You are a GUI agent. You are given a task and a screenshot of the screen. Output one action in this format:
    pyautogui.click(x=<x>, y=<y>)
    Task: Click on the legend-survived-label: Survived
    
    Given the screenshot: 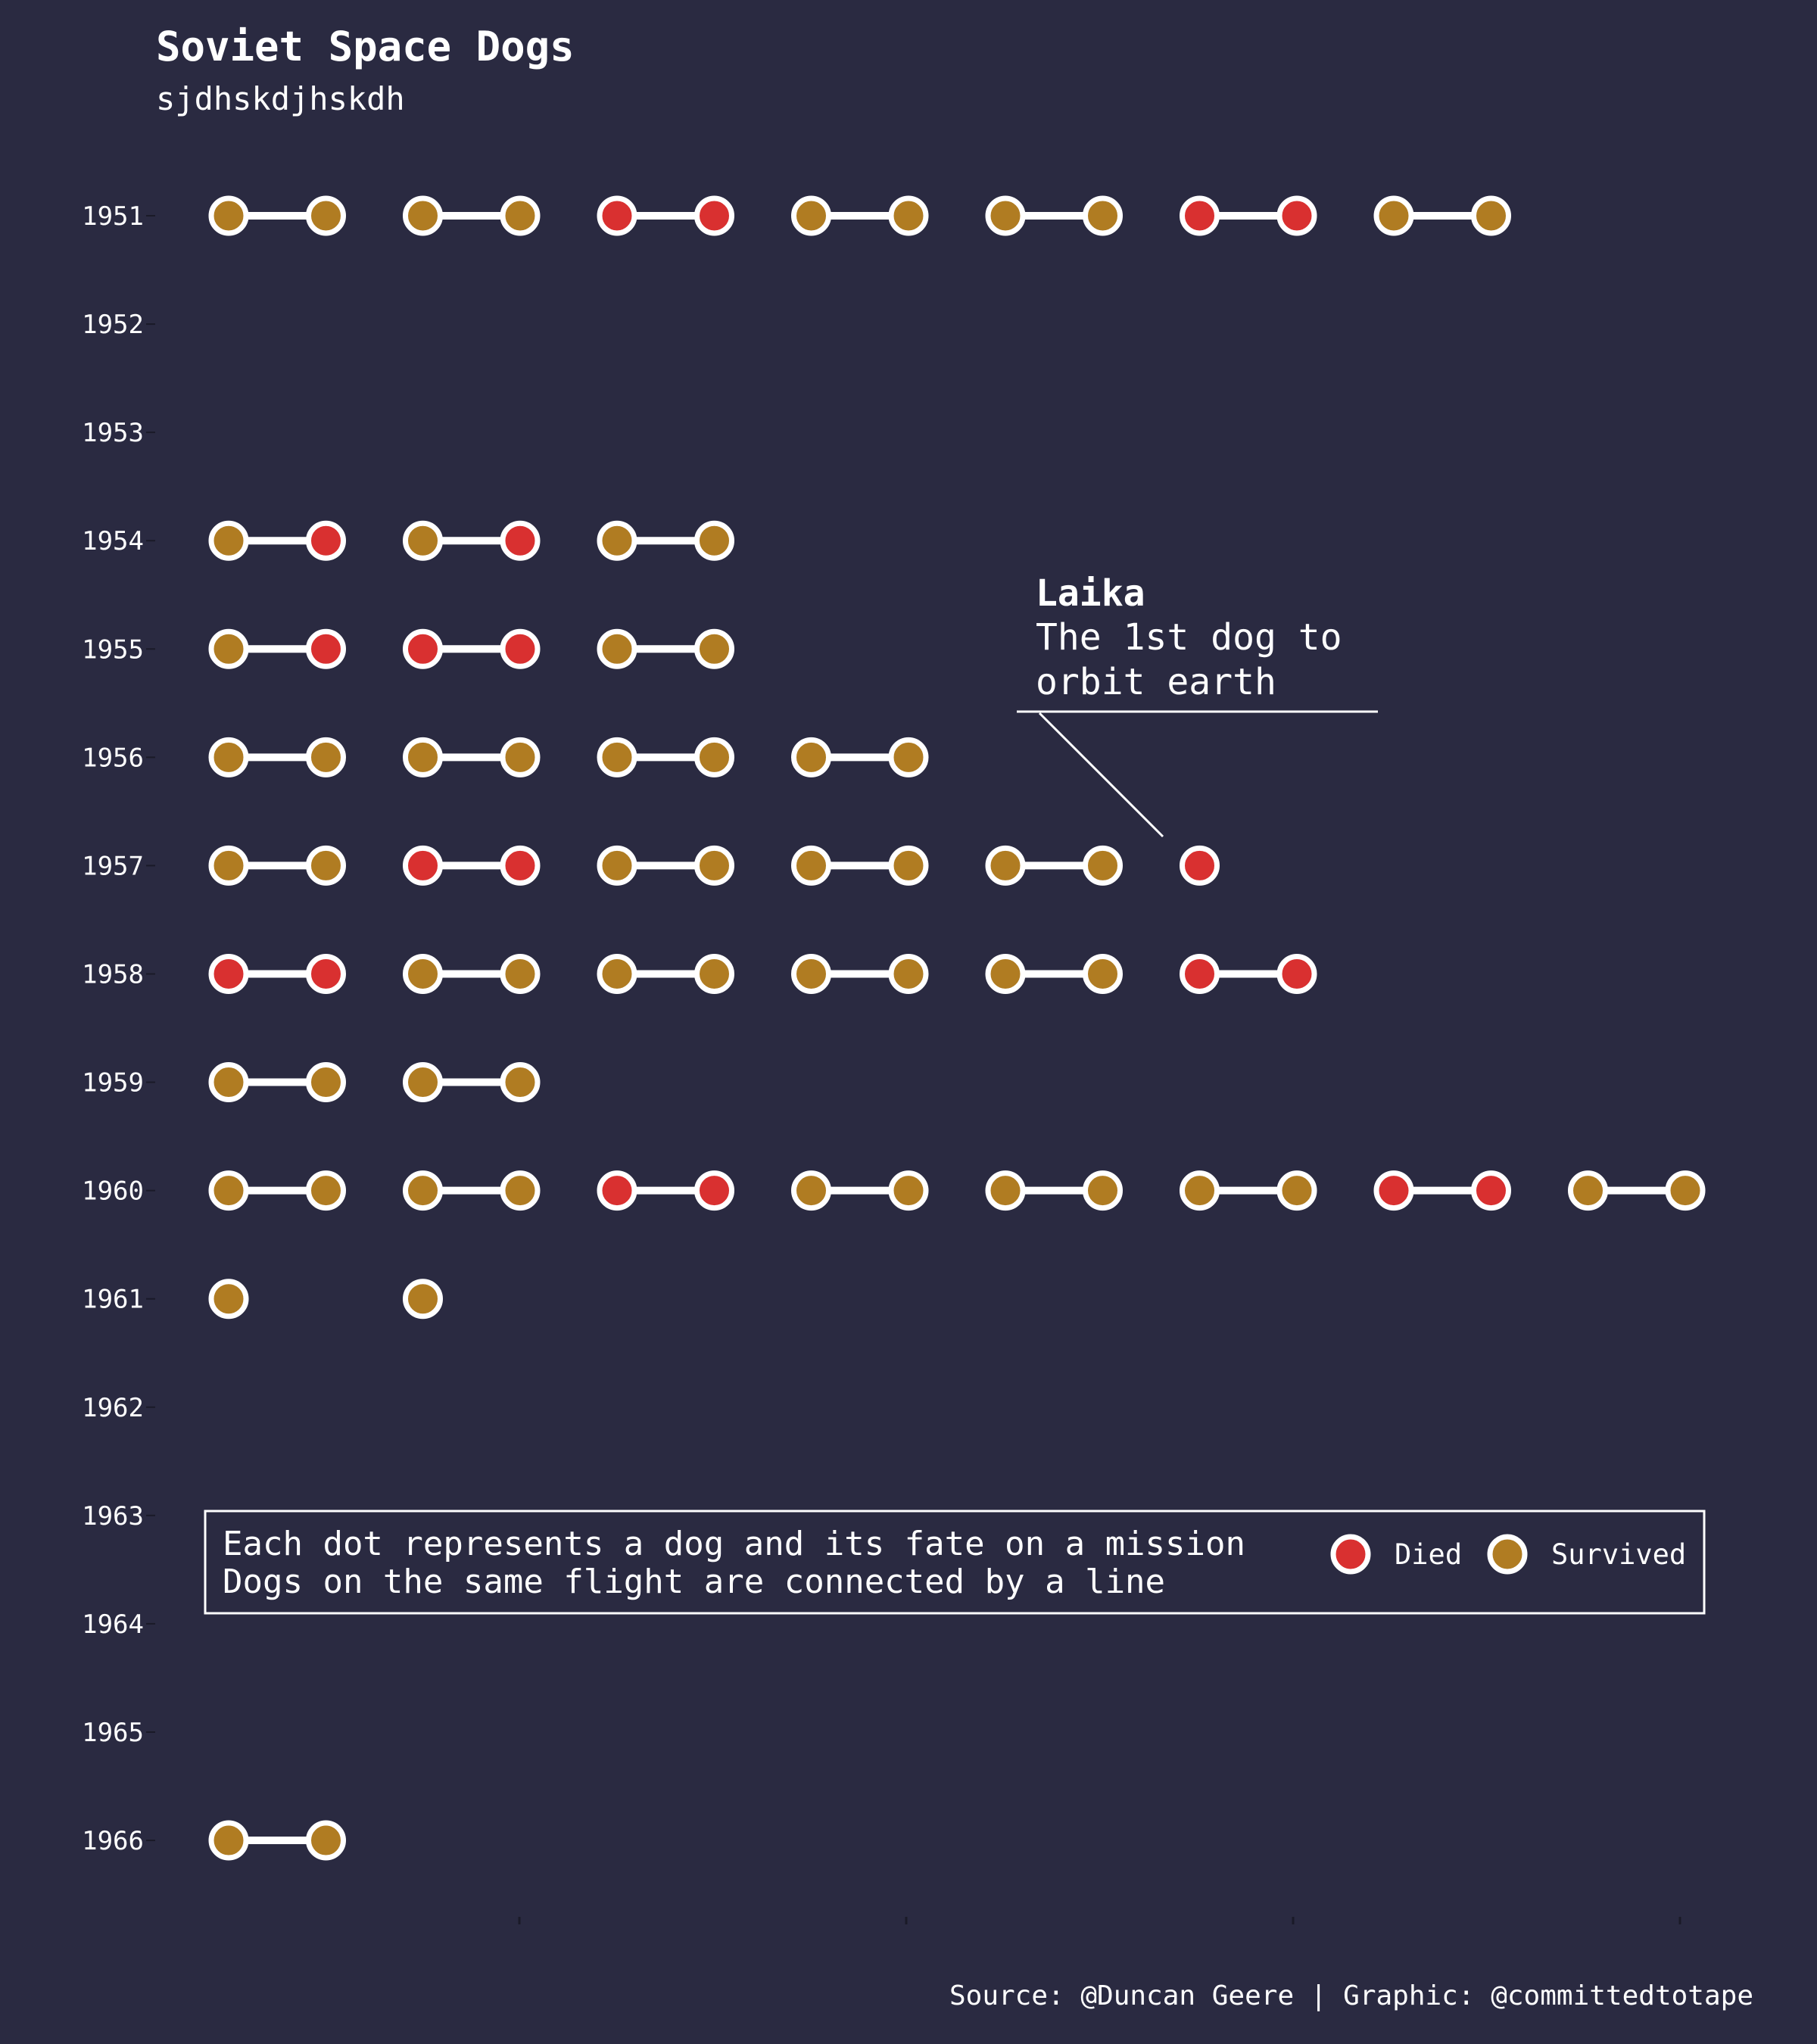 What is the action you would take?
    pyautogui.click(x=1619, y=1555)
    